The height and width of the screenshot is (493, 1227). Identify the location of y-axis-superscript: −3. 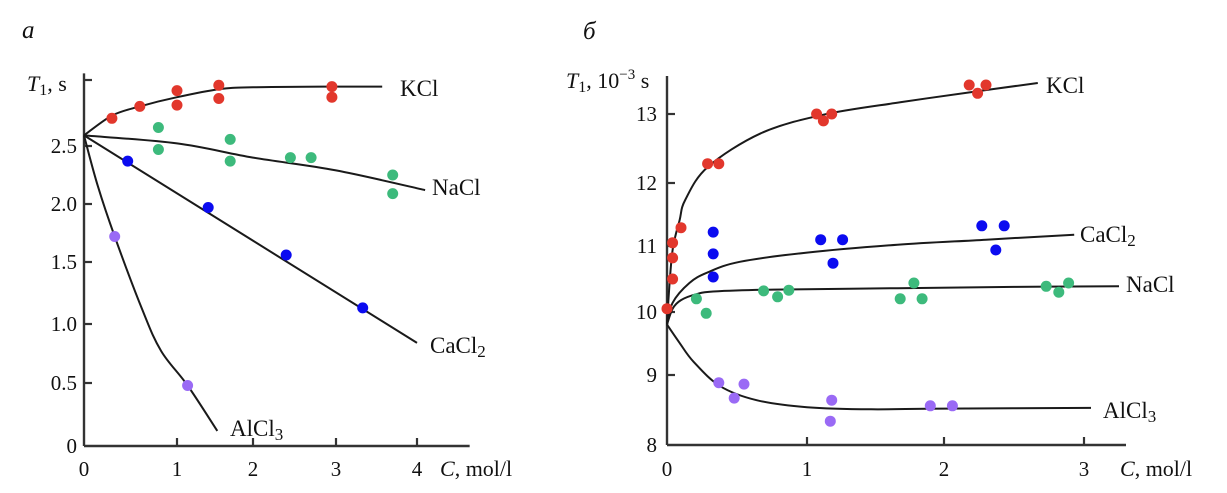
(627, 75).